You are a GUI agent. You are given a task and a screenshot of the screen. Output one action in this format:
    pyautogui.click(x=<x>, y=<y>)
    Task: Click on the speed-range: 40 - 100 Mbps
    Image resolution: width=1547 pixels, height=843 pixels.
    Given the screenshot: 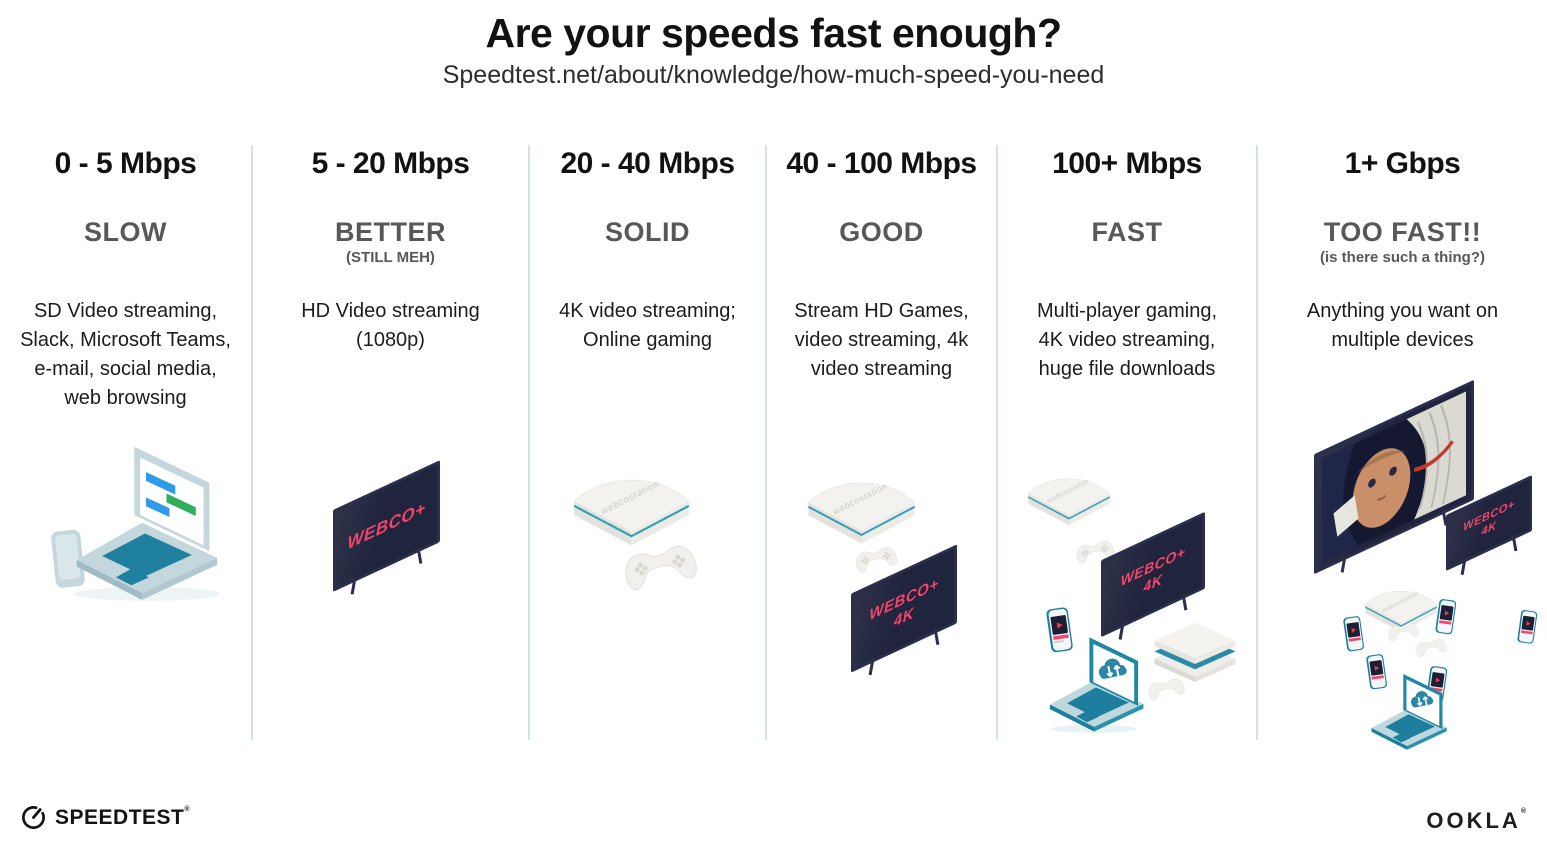 What is the action you would take?
    pyautogui.click(x=881, y=163)
    